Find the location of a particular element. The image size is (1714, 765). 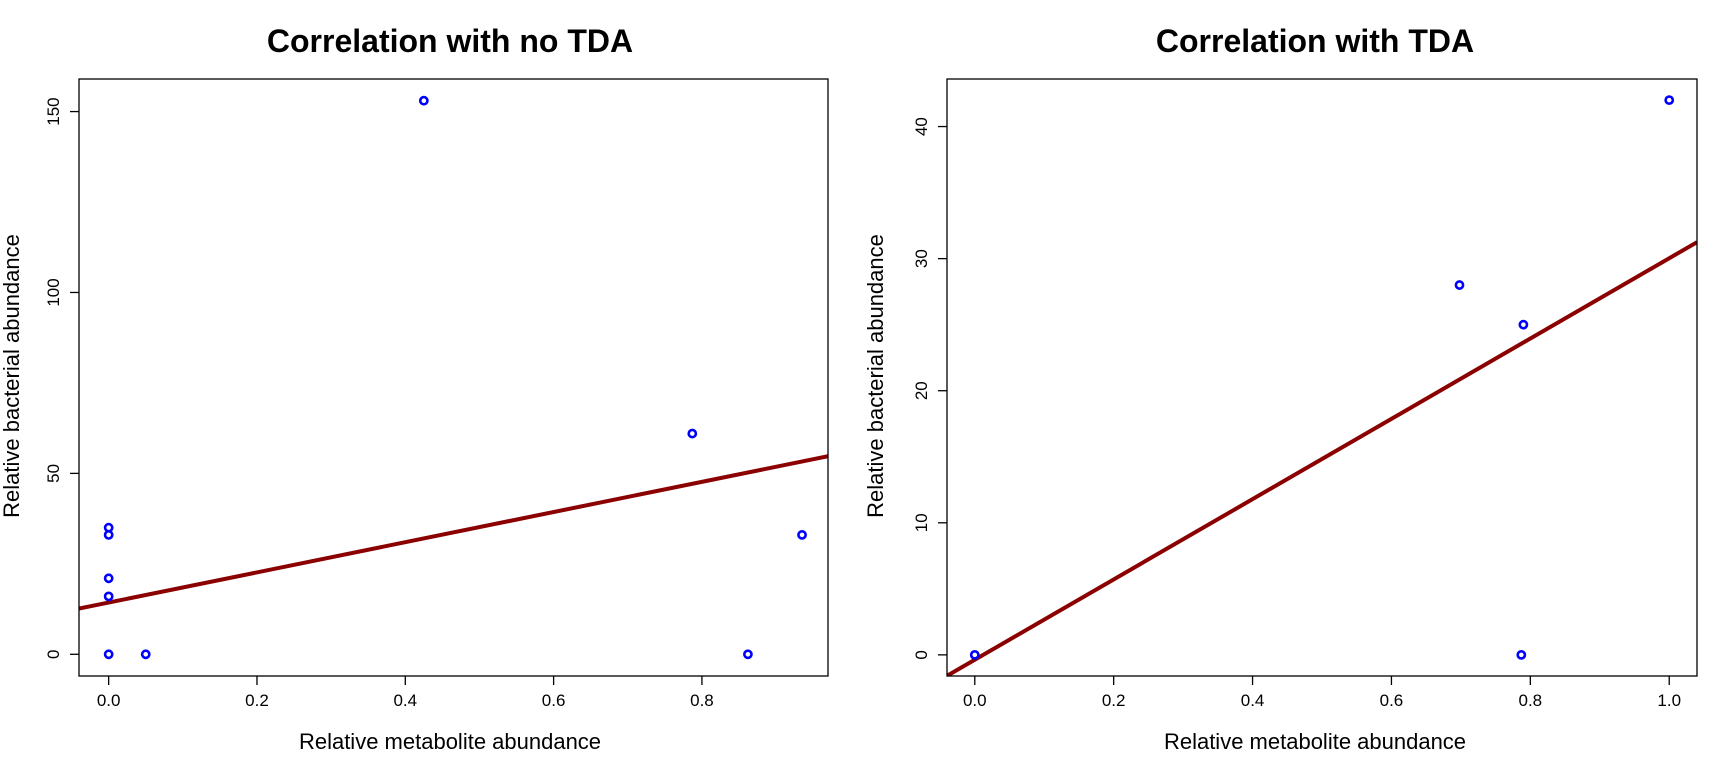

y-tick-label: 50 is located at coordinates (53, 473).